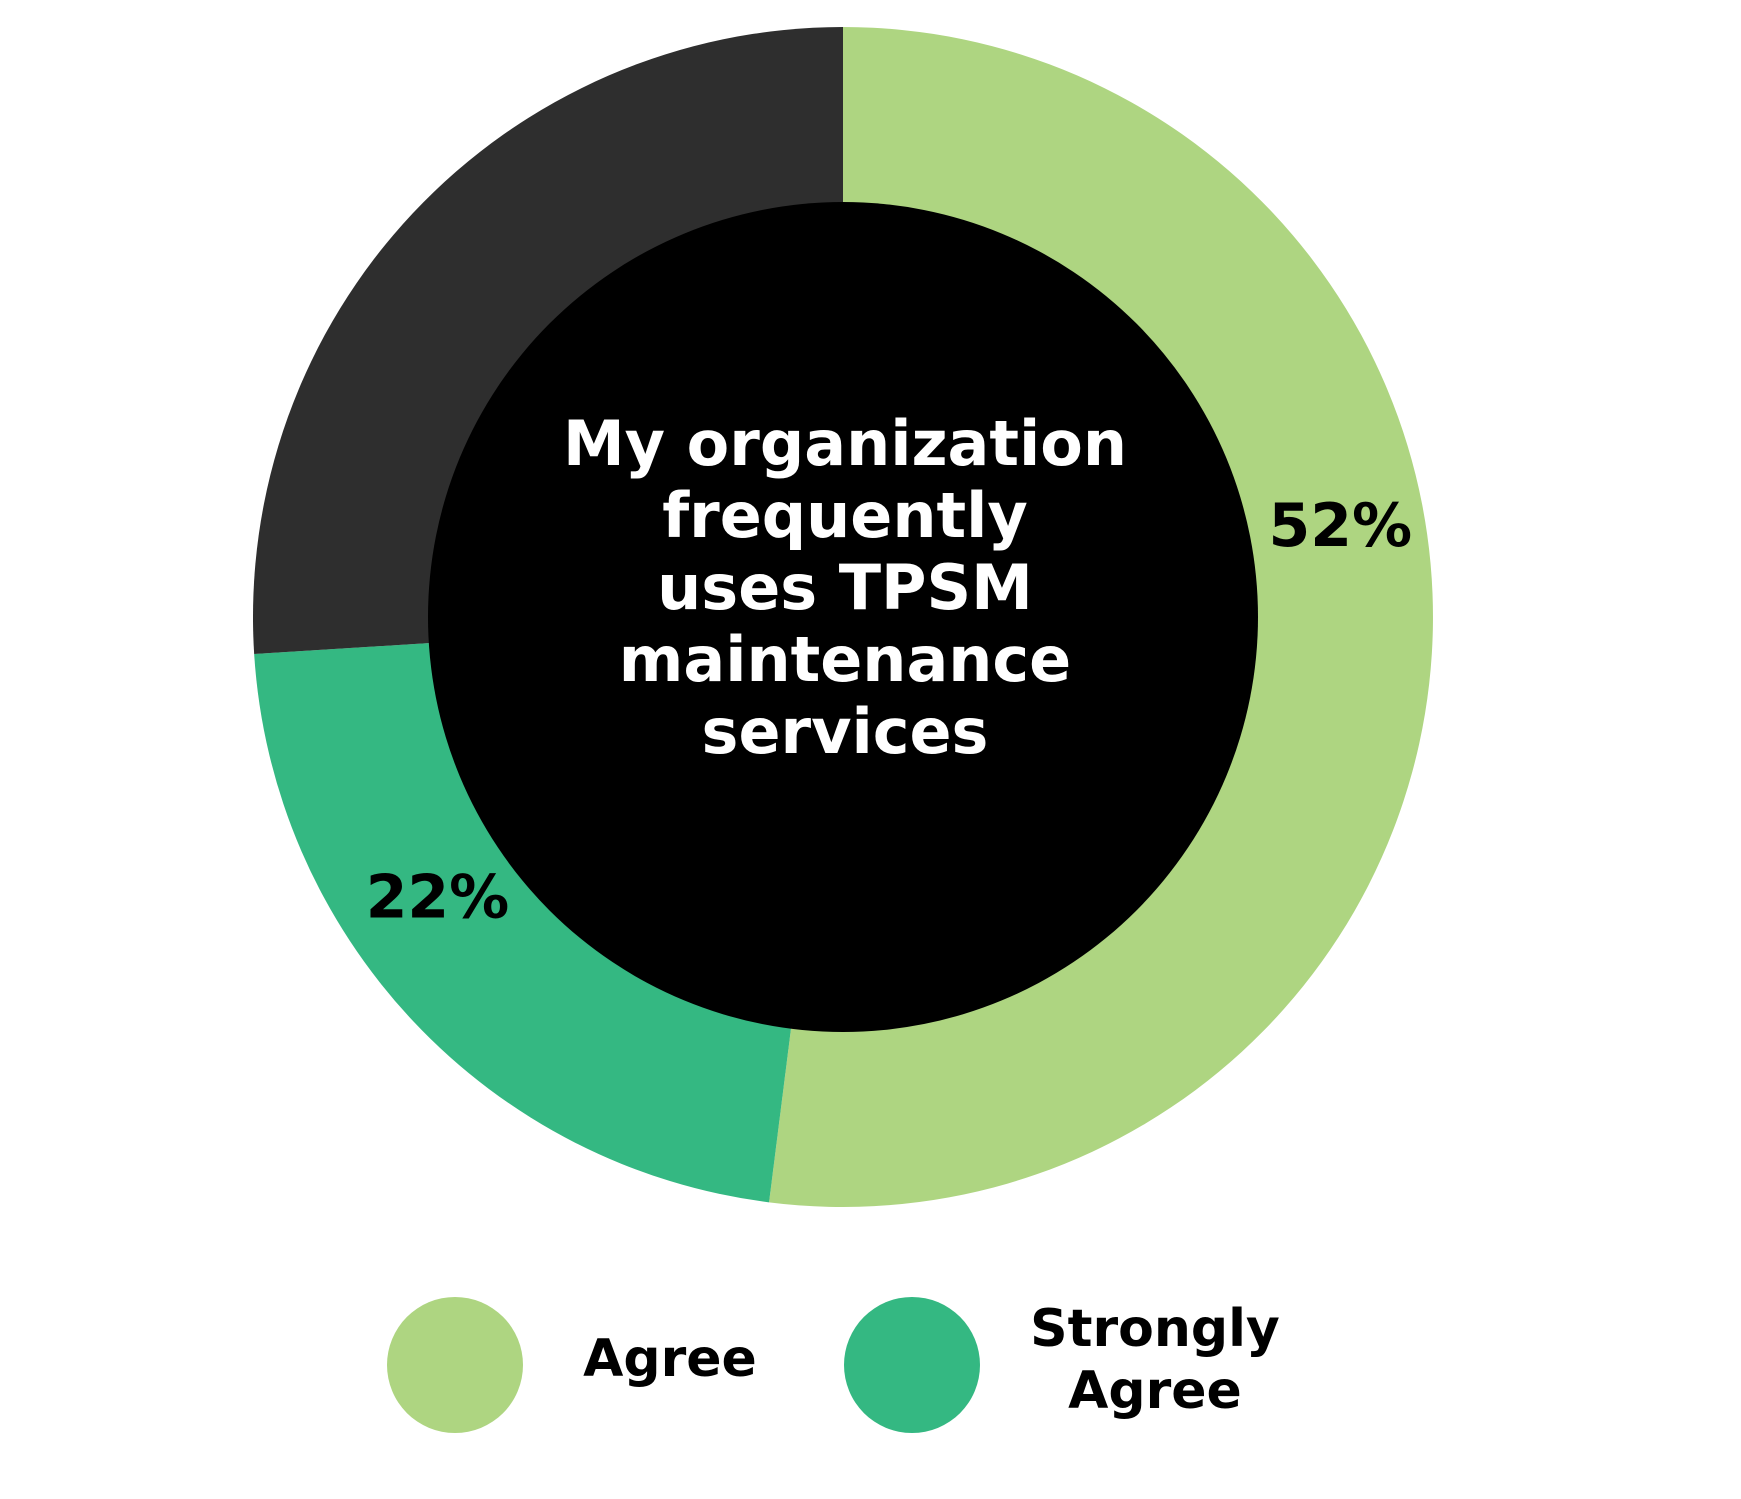 This screenshot has width=1741, height=1499. I want to click on chart-title-line: frequently, so click(845, 515).